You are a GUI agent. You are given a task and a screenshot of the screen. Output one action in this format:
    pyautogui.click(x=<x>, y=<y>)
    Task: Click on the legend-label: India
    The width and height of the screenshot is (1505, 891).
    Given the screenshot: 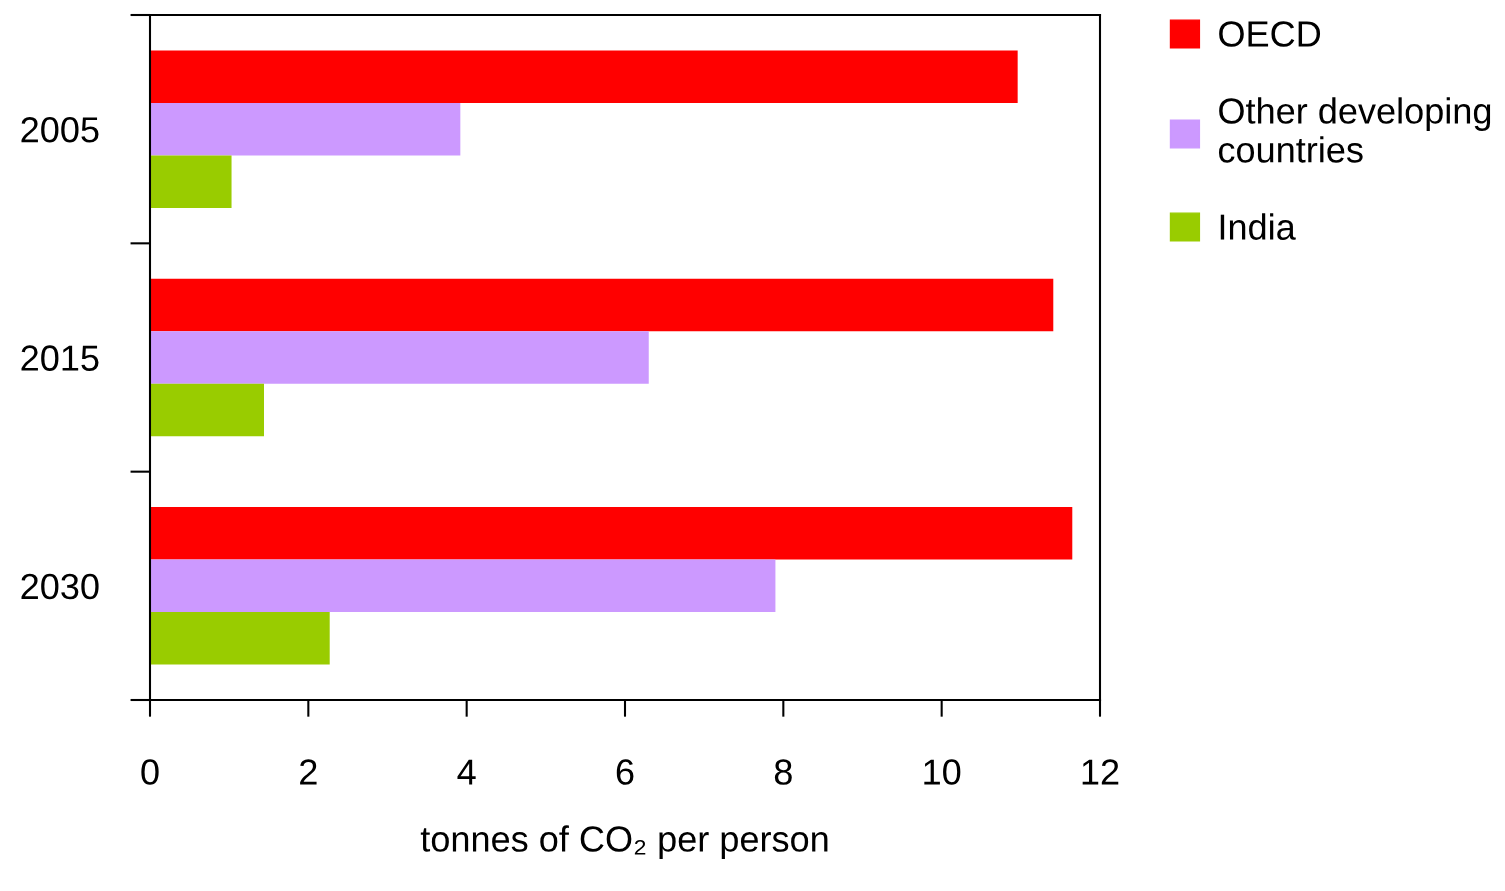 What is the action you would take?
    pyautogui.click(x=1258, y=226)
    